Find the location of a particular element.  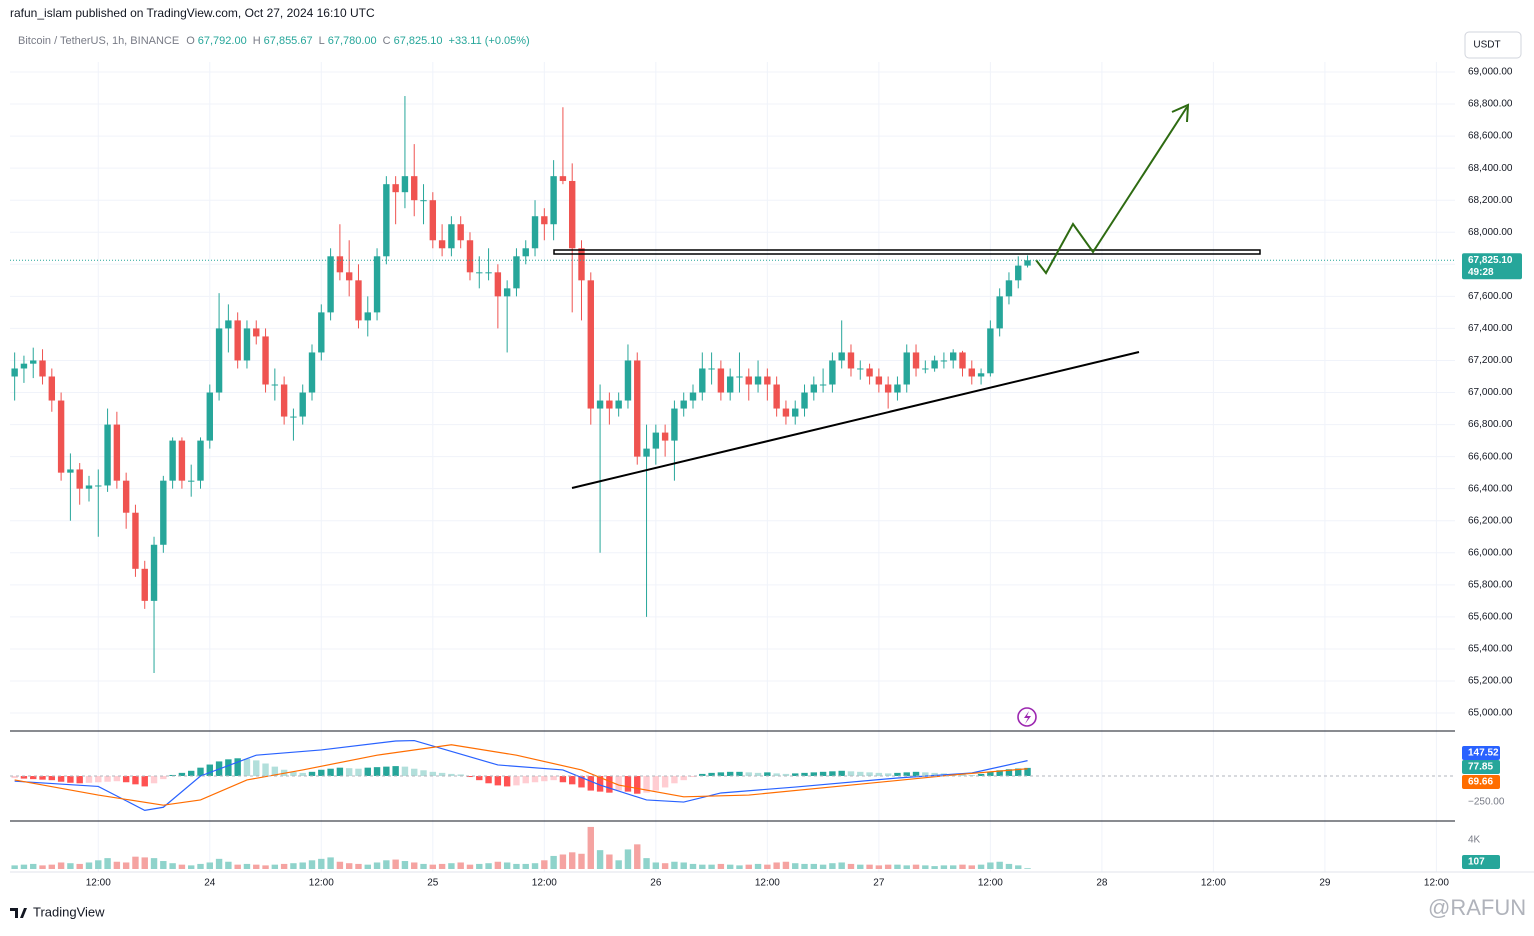

y-tick-label: 65,200.00 is located at coordinates (1490, 681).